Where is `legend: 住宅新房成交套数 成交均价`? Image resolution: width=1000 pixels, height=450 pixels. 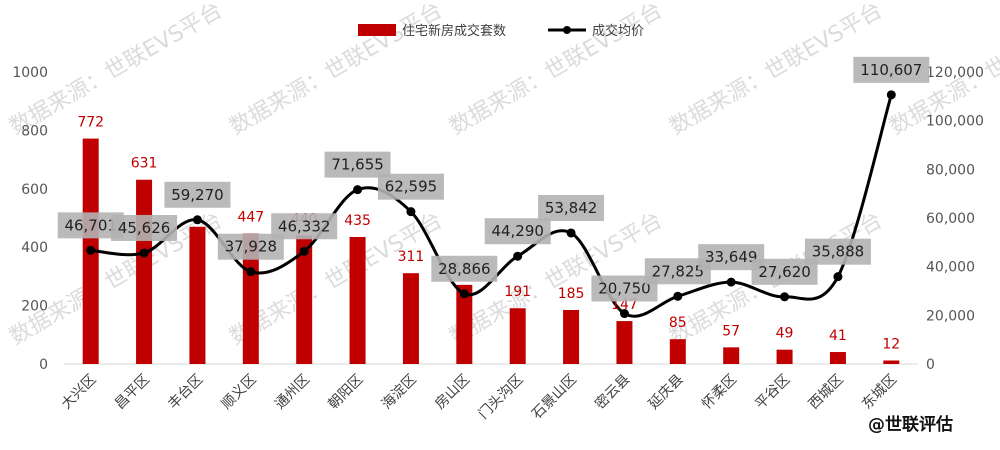
legend: 住宅新房成交套数 成交均价 is located at coordinates (501, 31).